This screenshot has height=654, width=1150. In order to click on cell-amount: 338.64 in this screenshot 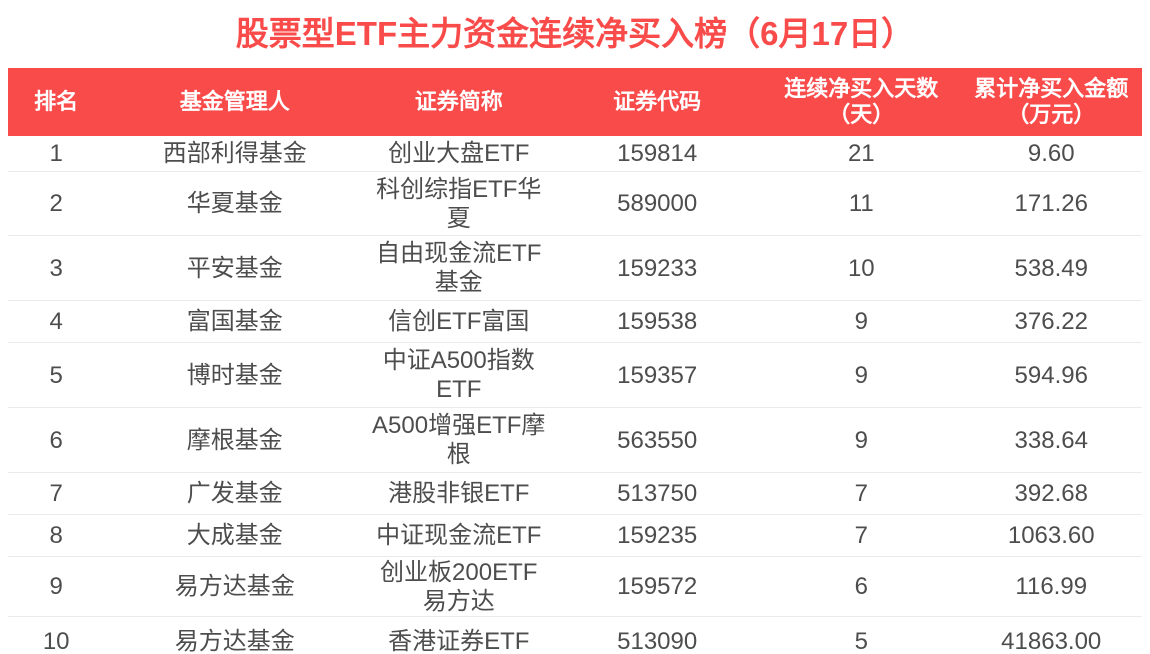, I will do `click(1051, 440)`.